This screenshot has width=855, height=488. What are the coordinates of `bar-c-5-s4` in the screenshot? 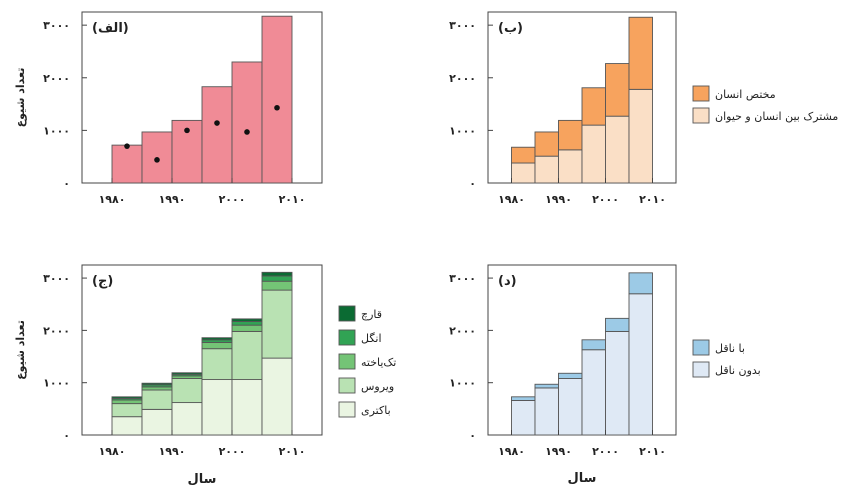 It's located at (277, 274).